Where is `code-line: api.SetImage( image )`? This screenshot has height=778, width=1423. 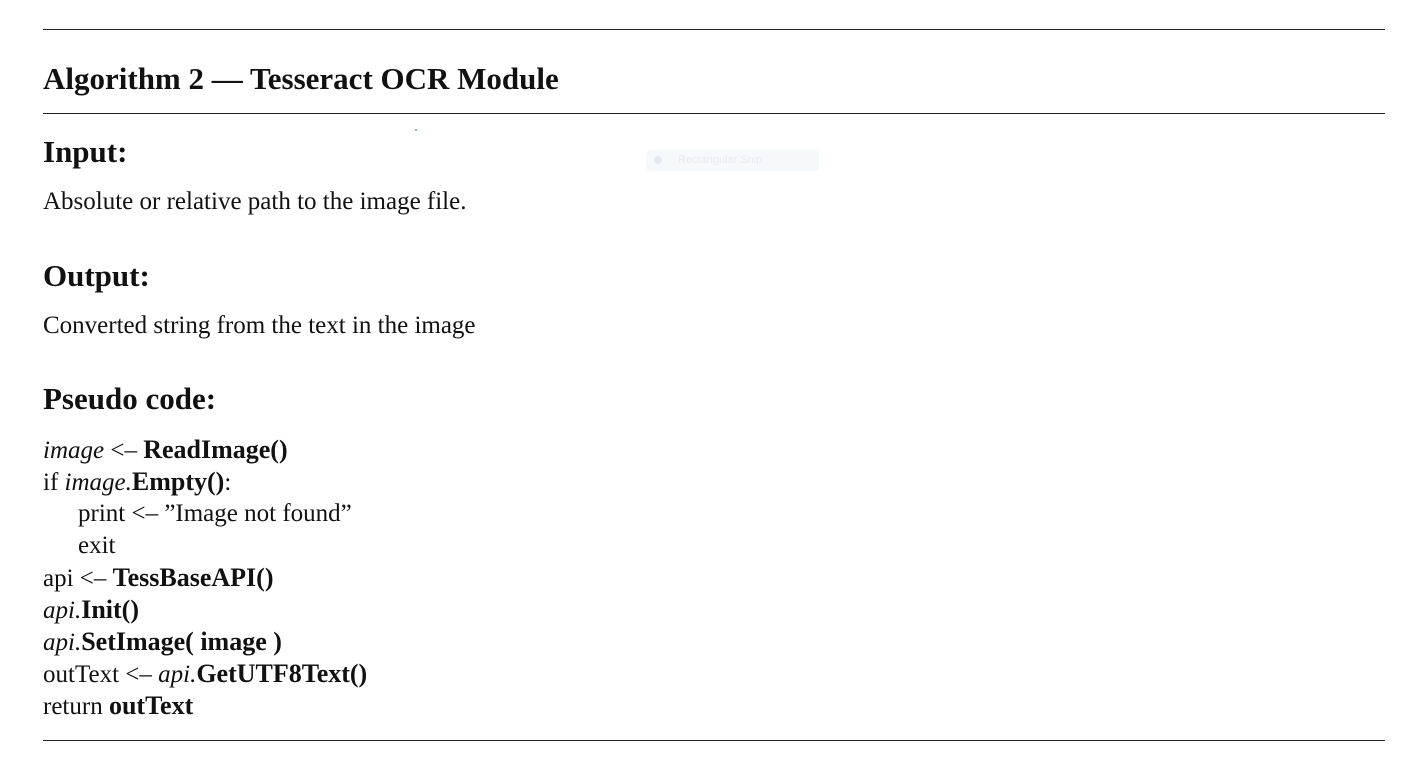
code-line: api.SetImage( image ) is located at coordinates (205, 642).